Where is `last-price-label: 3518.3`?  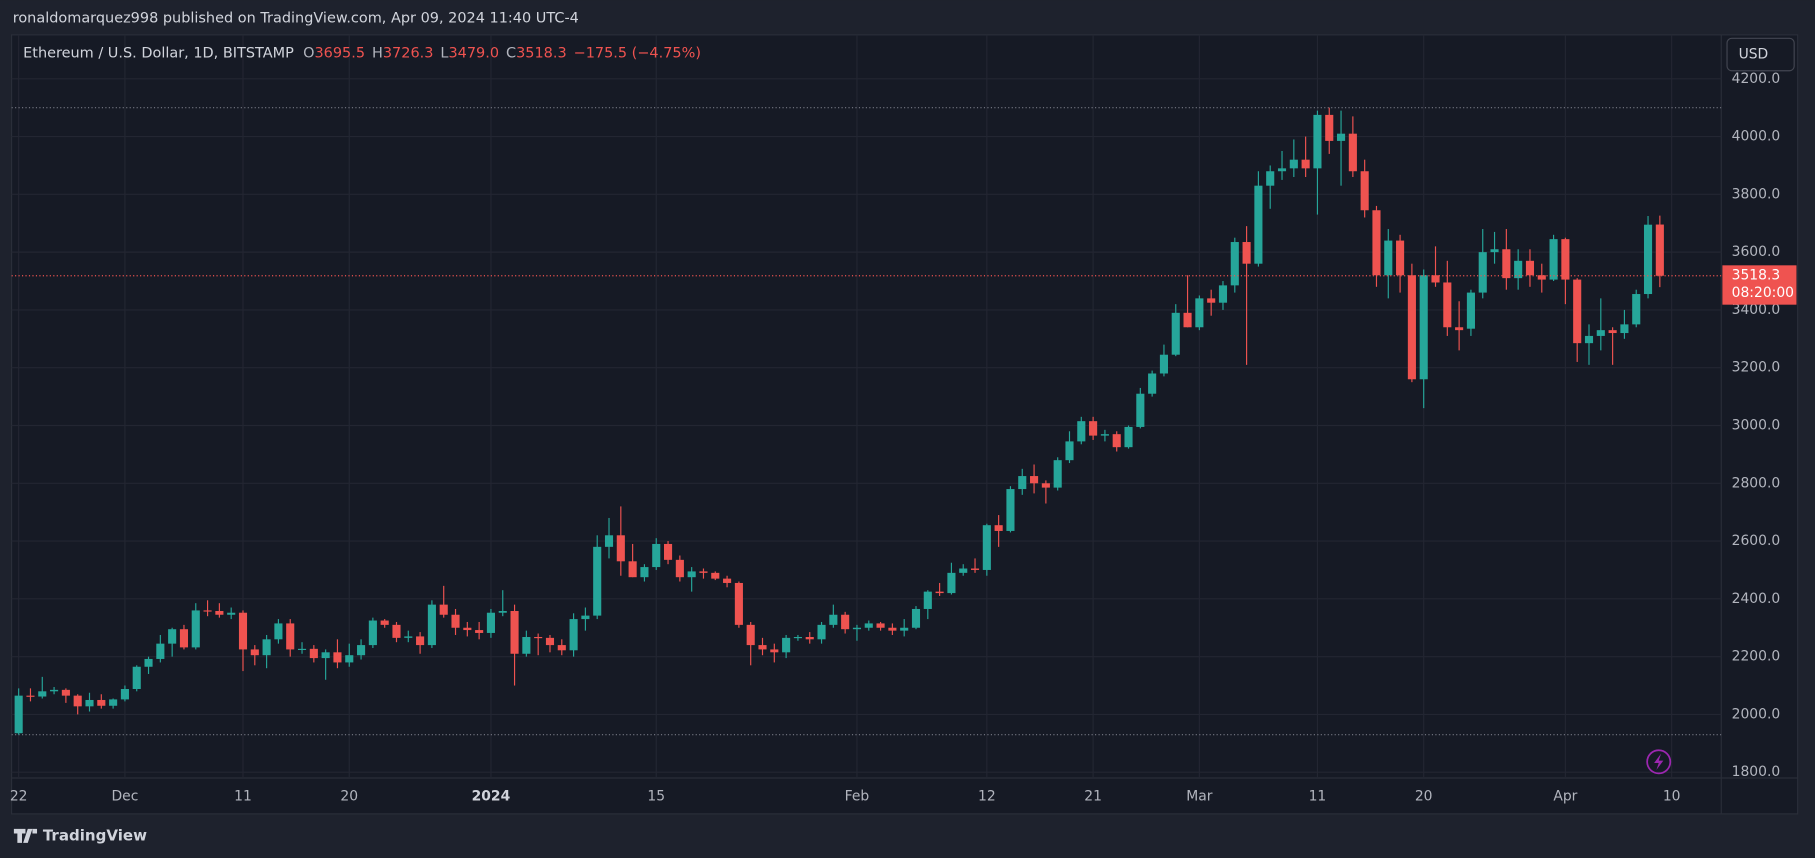
last-price-label: 3518.3 is located at coordinates (1756, 276).